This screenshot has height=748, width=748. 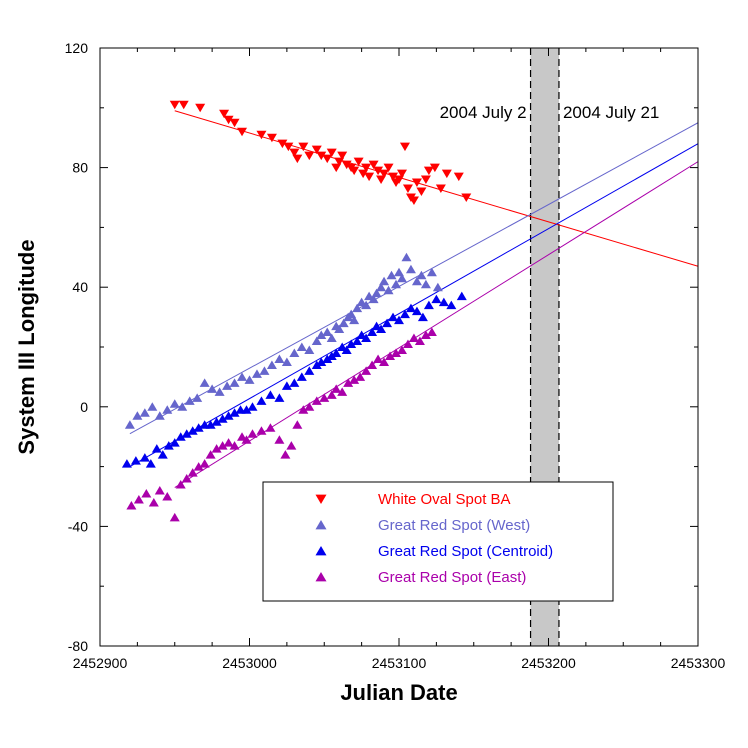 I want to click on y-tick-label: 0, so click(x=84, y=407).